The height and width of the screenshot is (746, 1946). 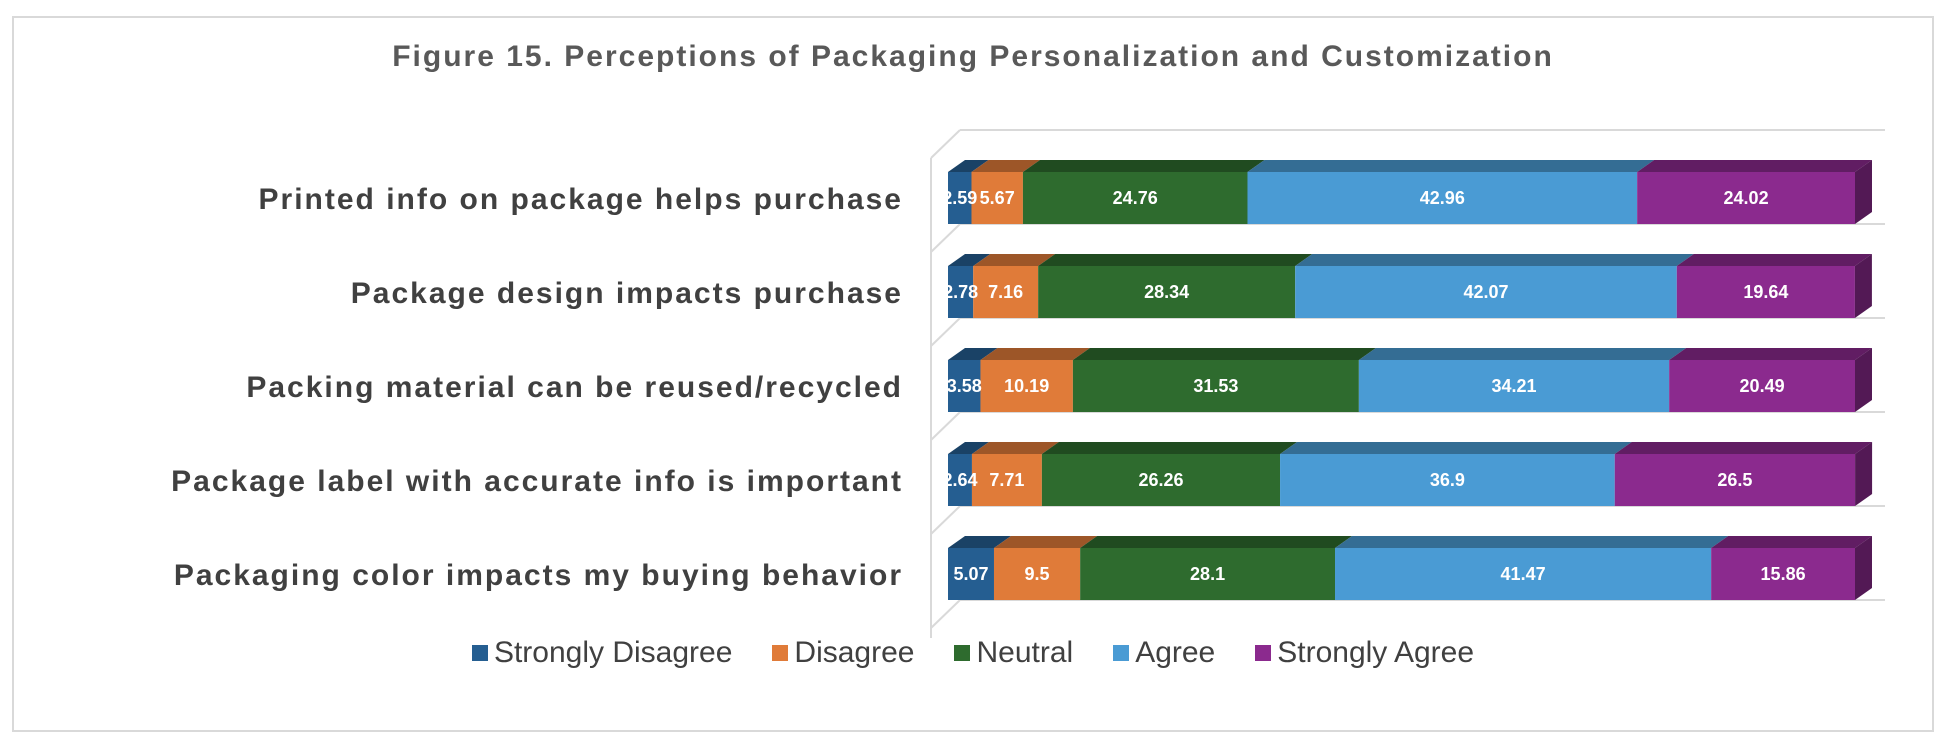 What do you see at coordinates (613, 652) in the screenshot?
I see `legend-label: Strongly Disagree` at bounding box center [613, 652].